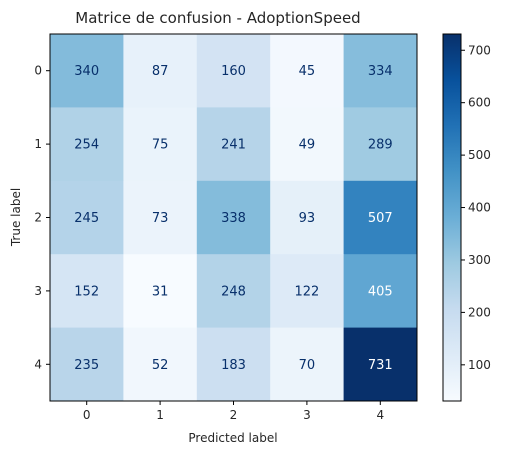  I want to click on cell-value-label: 338, so click(233, 218).